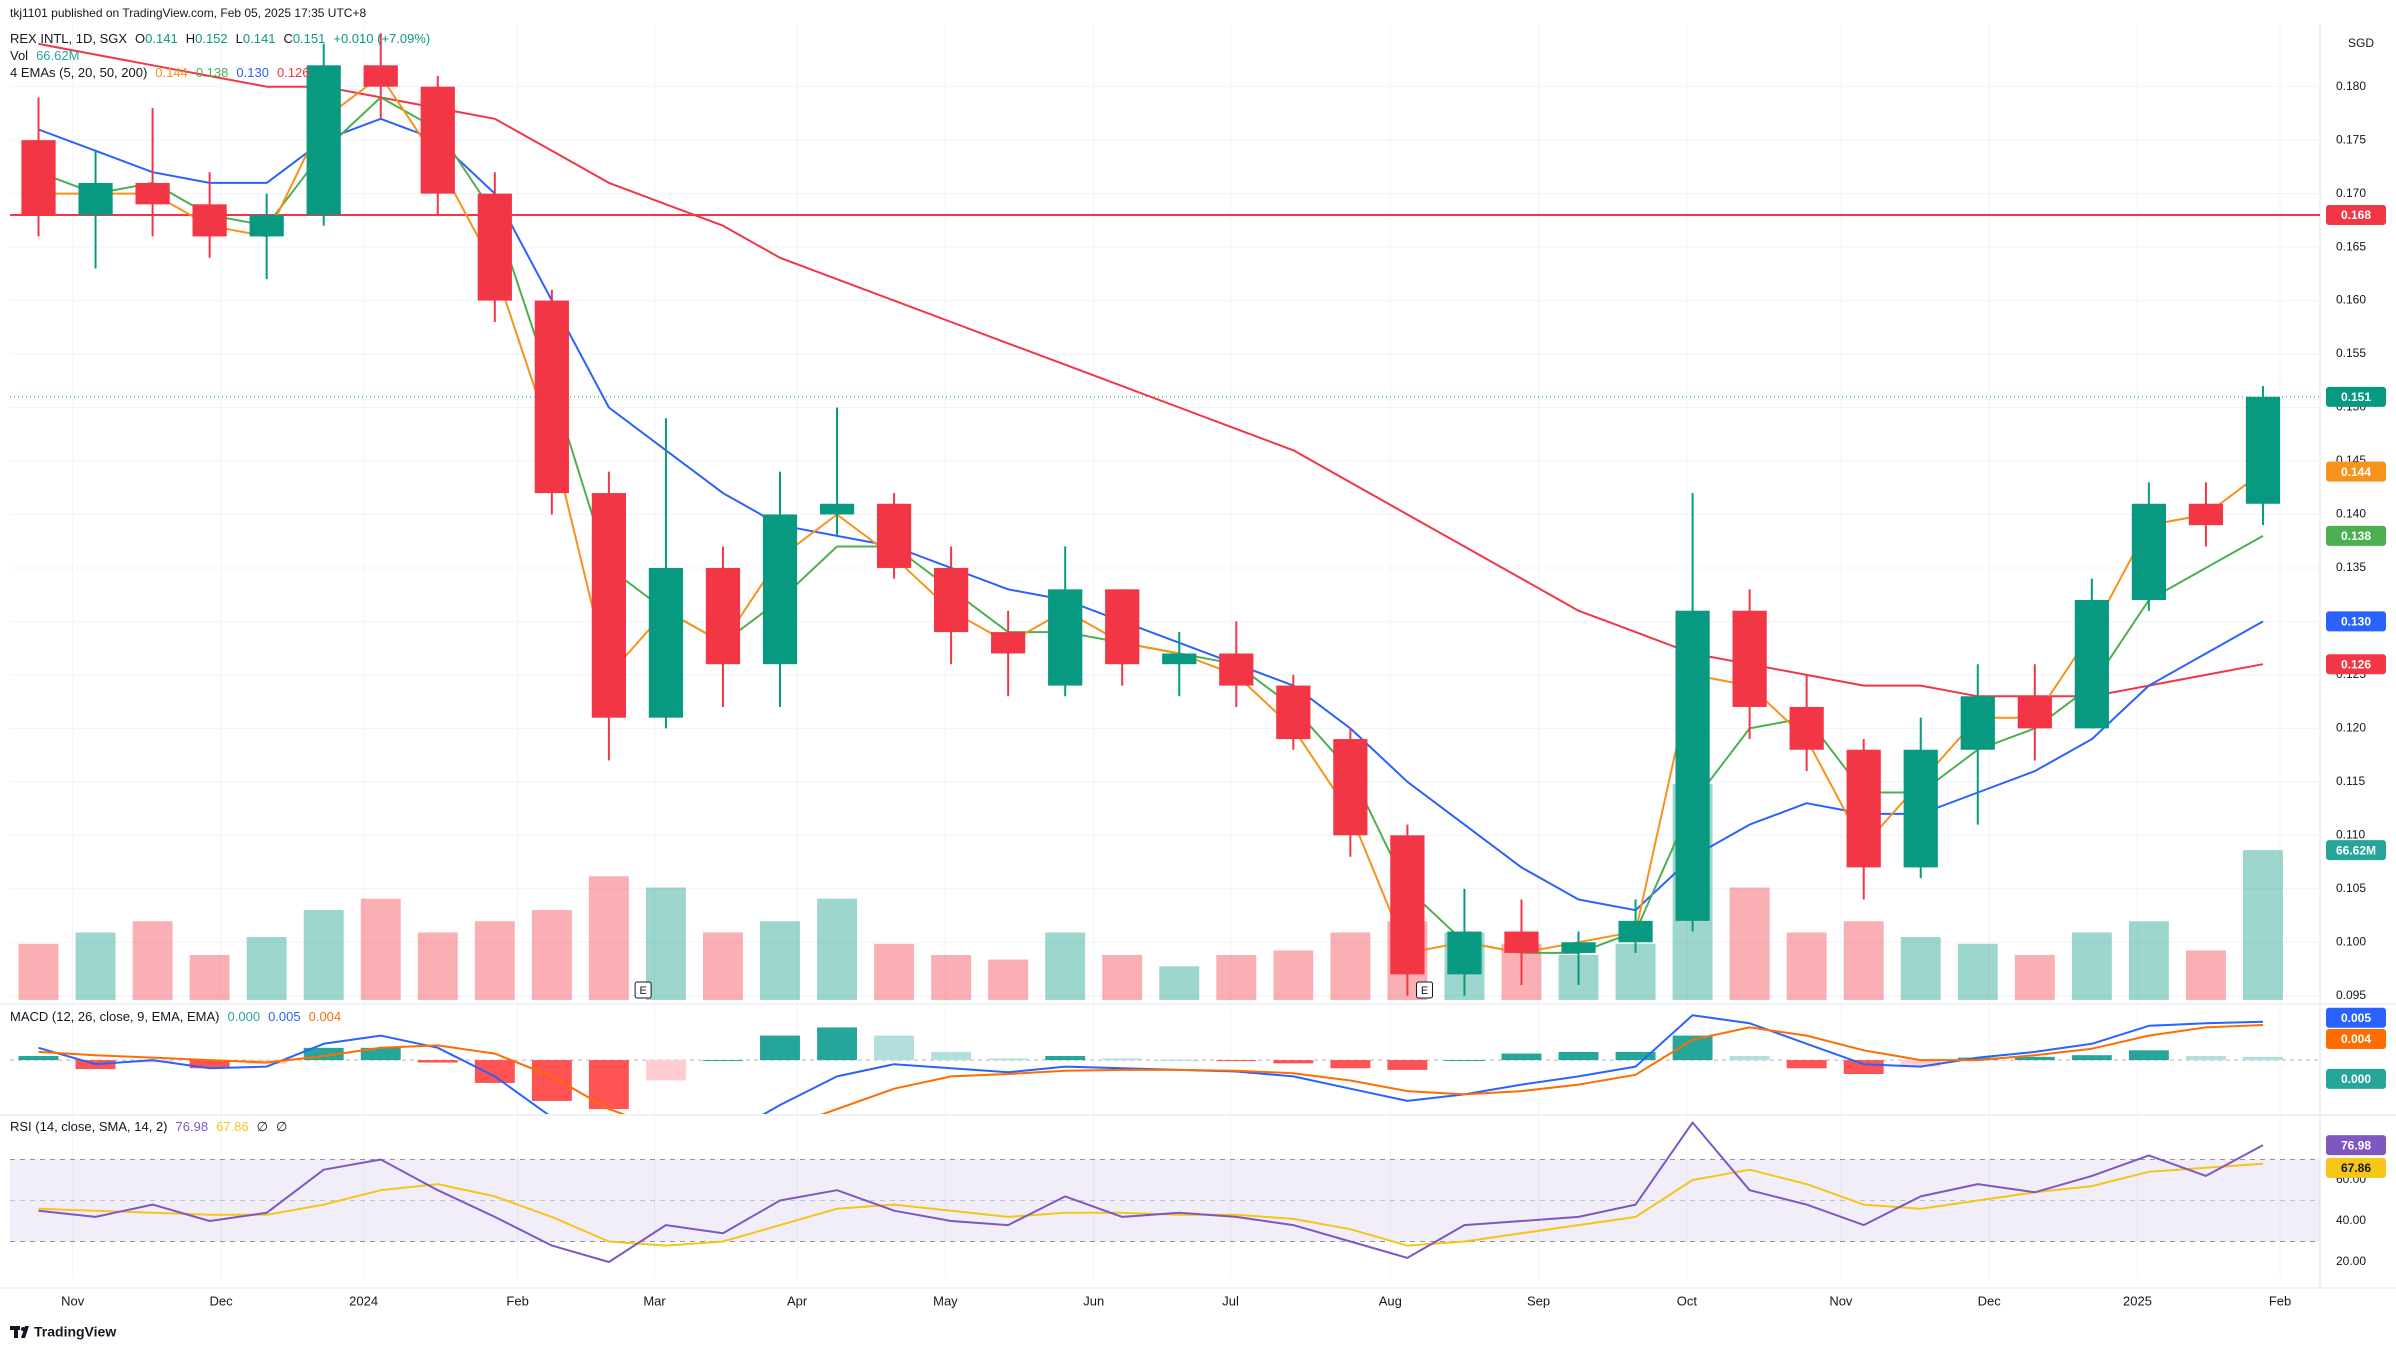 The height and width of the screenshot is (1350, 2396). I want to click on legend-value: 0.130, so click(252, 72).